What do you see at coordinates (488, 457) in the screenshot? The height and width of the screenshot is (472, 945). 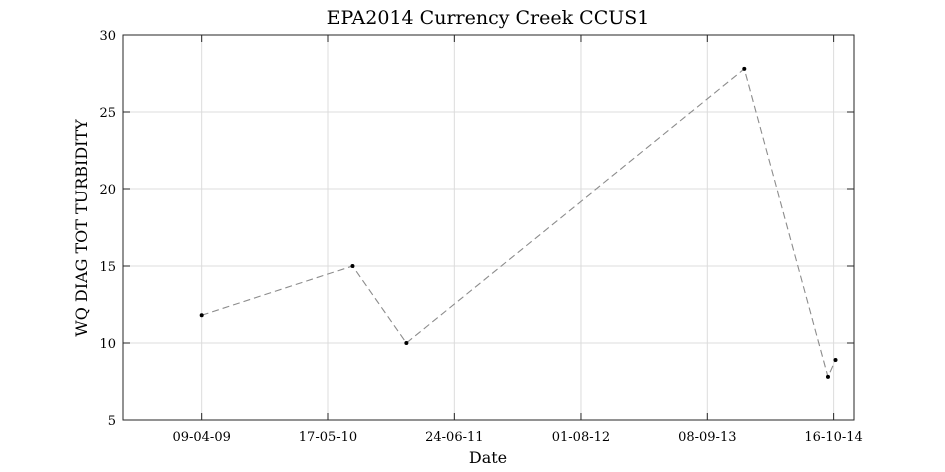 I see `x-axis-label: Date` at bounding box center [488, 457].